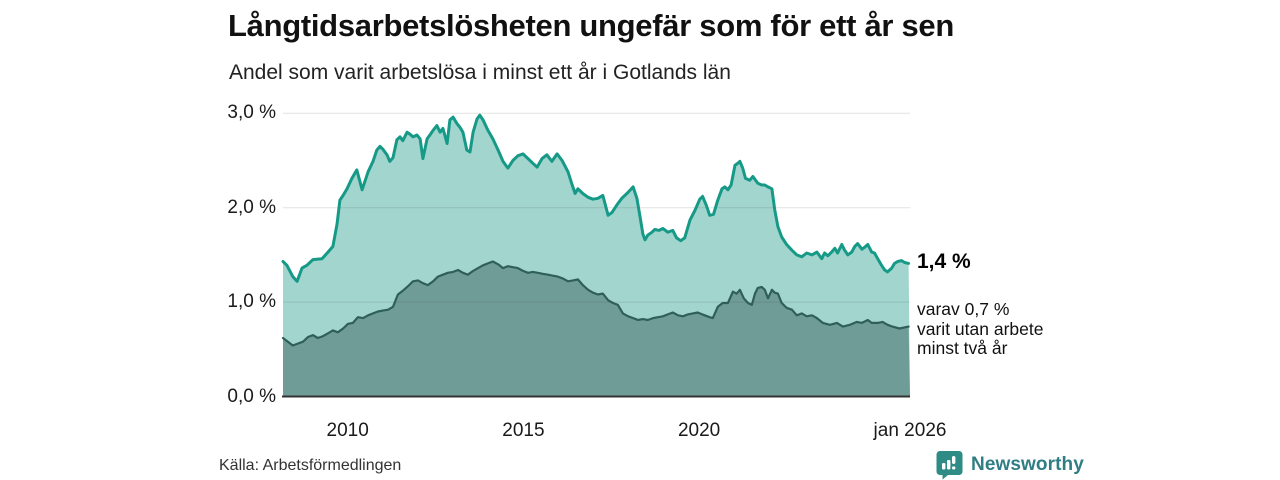 This screenshot has height=480, width=1280. Describe the element at coordinates (949, 465) in the screenshot. I see `newsworthy-chart-bubble-icon` at that location.